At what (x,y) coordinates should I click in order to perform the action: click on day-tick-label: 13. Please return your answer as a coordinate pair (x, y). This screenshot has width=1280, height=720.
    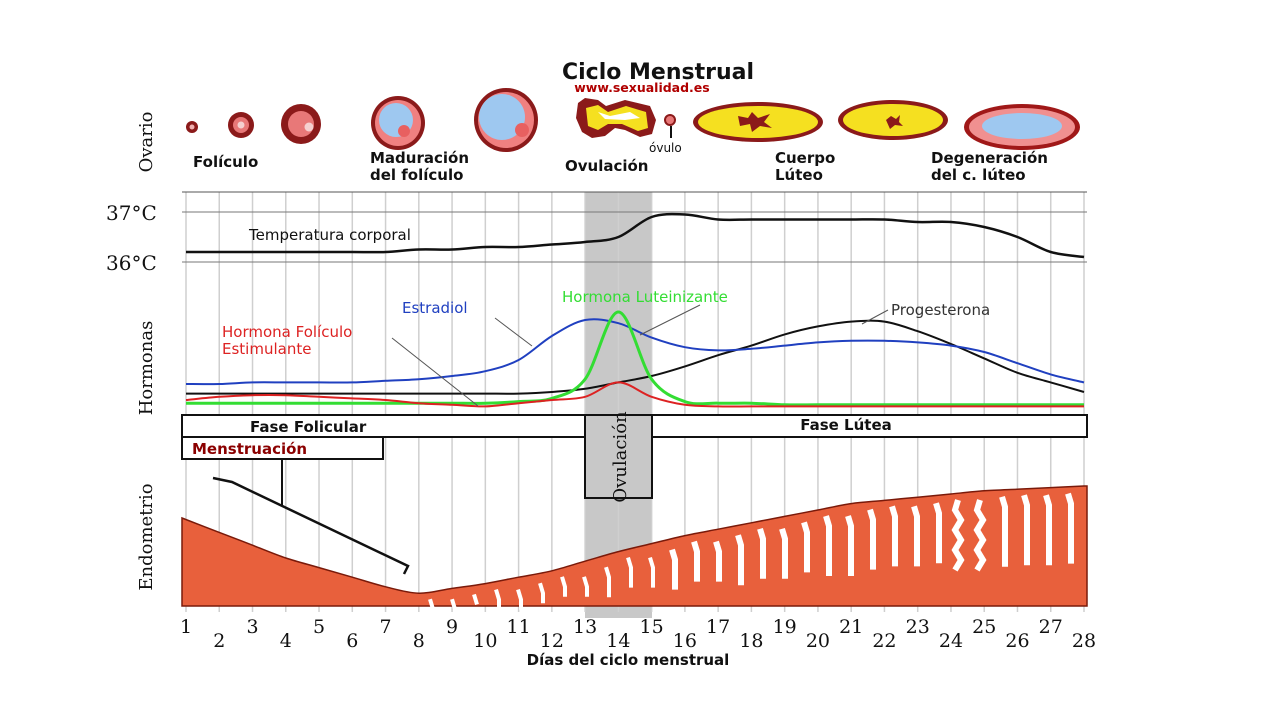
    Looking at the image, I should click on (585, 627).